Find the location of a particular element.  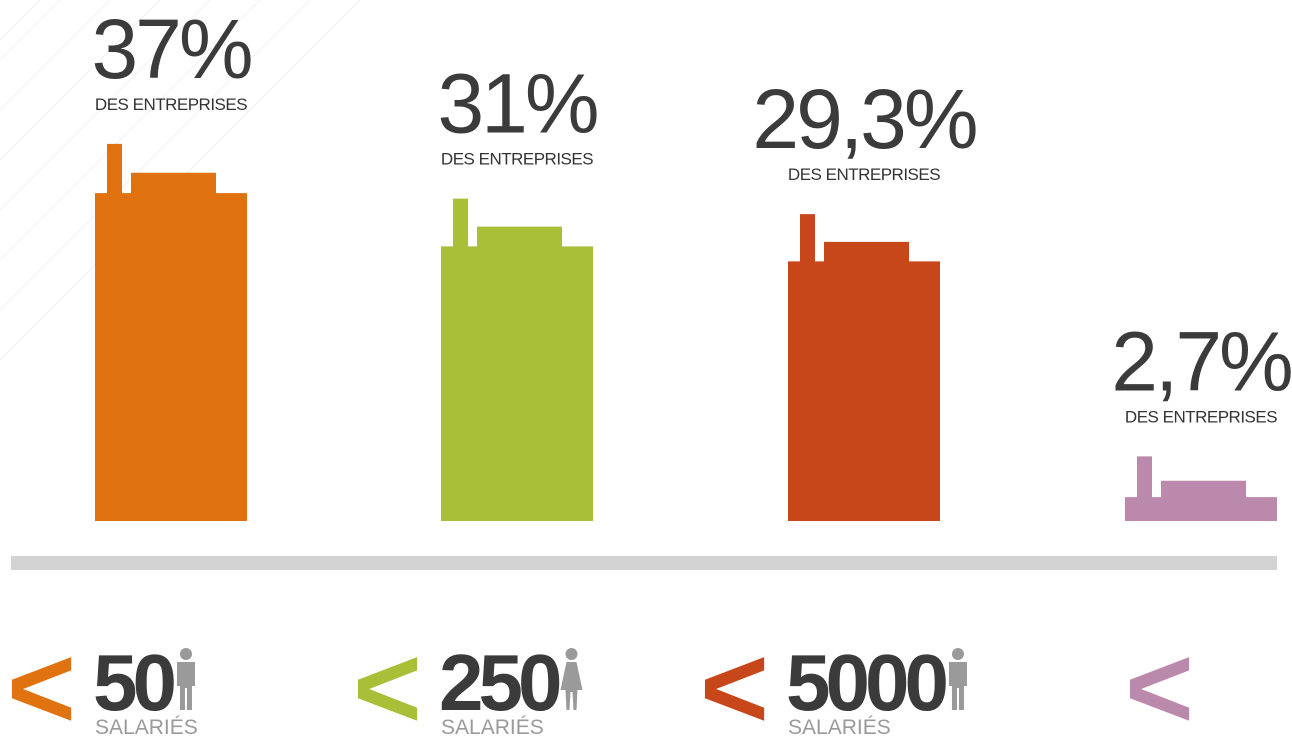

value-label: 31% is located at coordinates (516, 104).